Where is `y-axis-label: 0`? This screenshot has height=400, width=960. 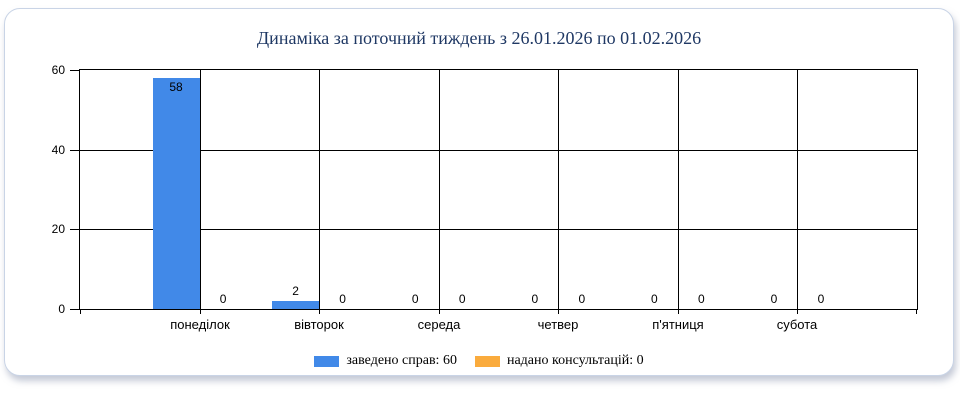 y-axis-label: 0 is located at coordinates (61, 309).